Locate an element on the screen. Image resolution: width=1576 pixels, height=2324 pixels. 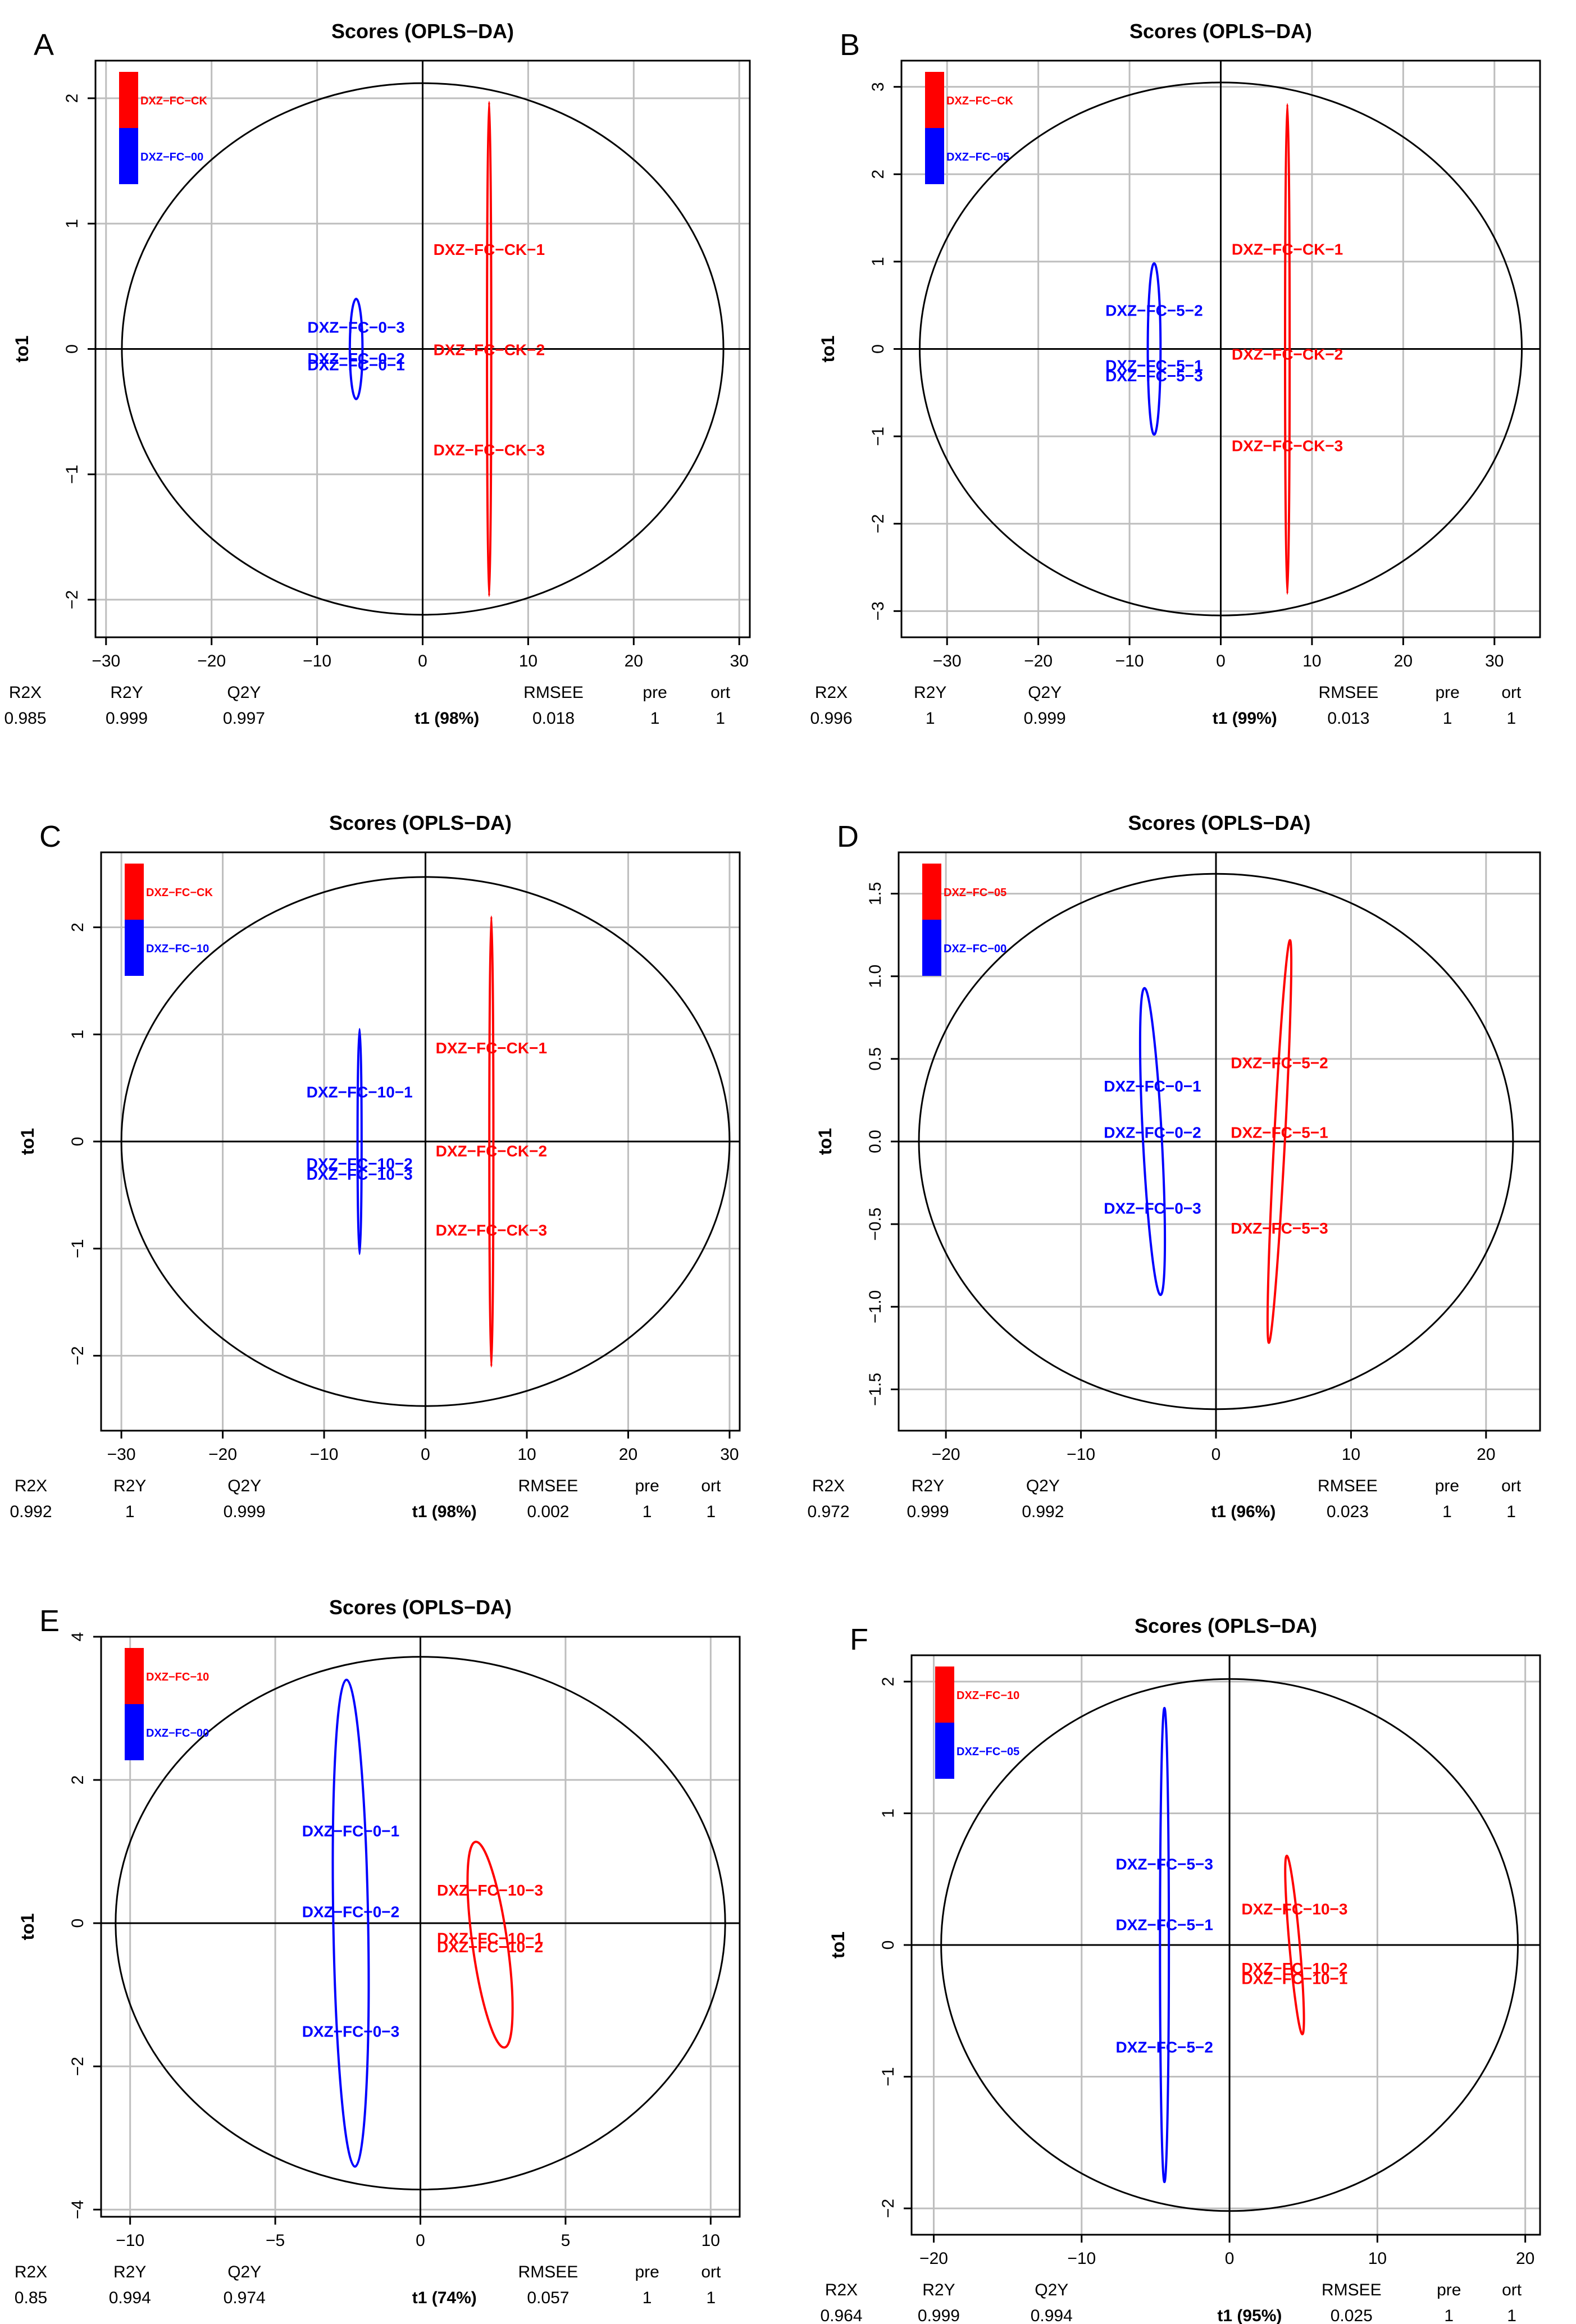
x-axis-label: t1 (98%) is located at coordinates (447, 718).